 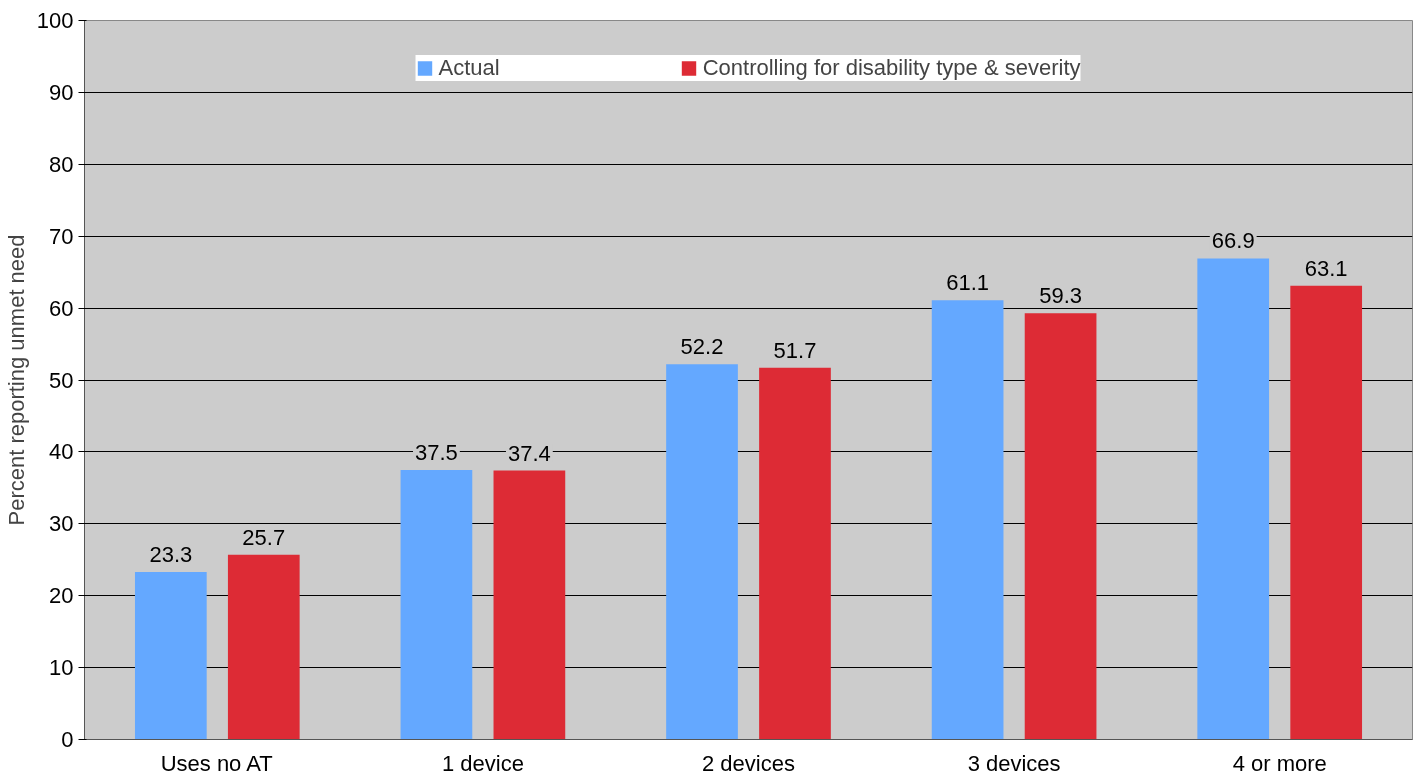 I want to click on y-tick-label: 30, so click(x=61, y=524).